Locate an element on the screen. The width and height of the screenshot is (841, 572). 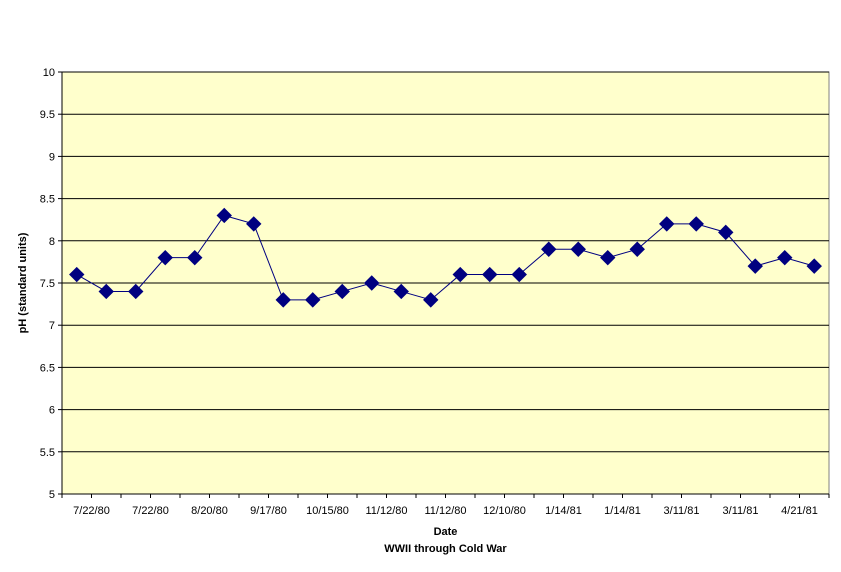
x-tick-label: 9/17/80 is located at coordinates (268, 511).